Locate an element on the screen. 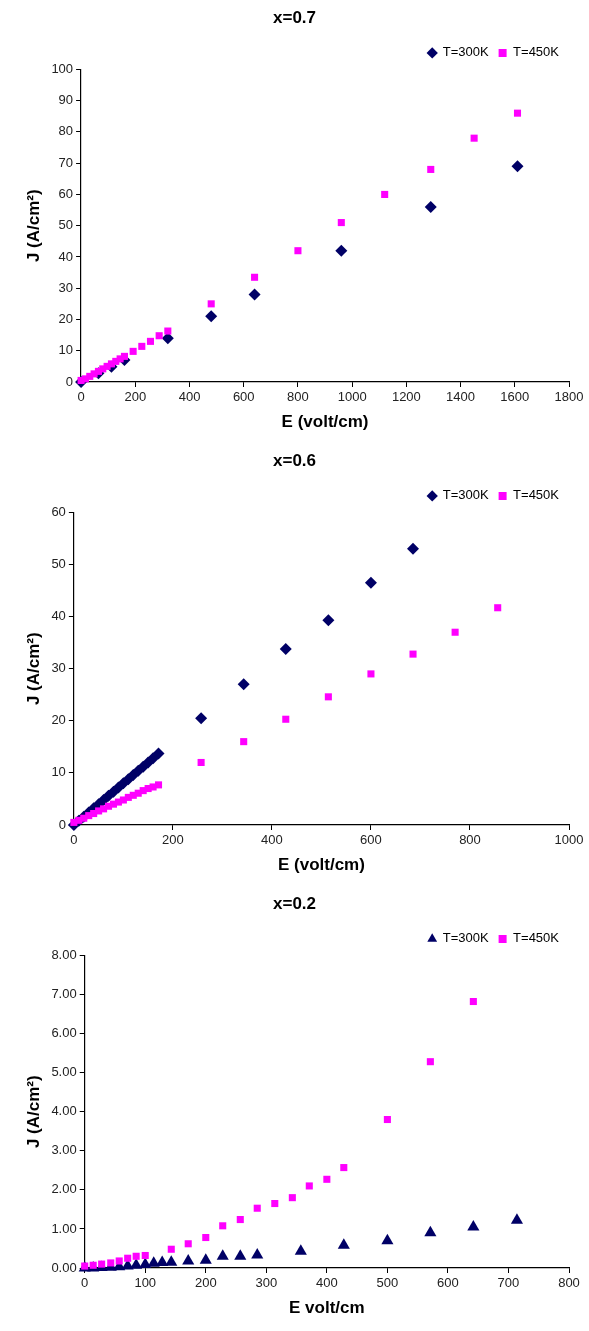  x-tick-label: 1200 is located at coordinates (406, 397).